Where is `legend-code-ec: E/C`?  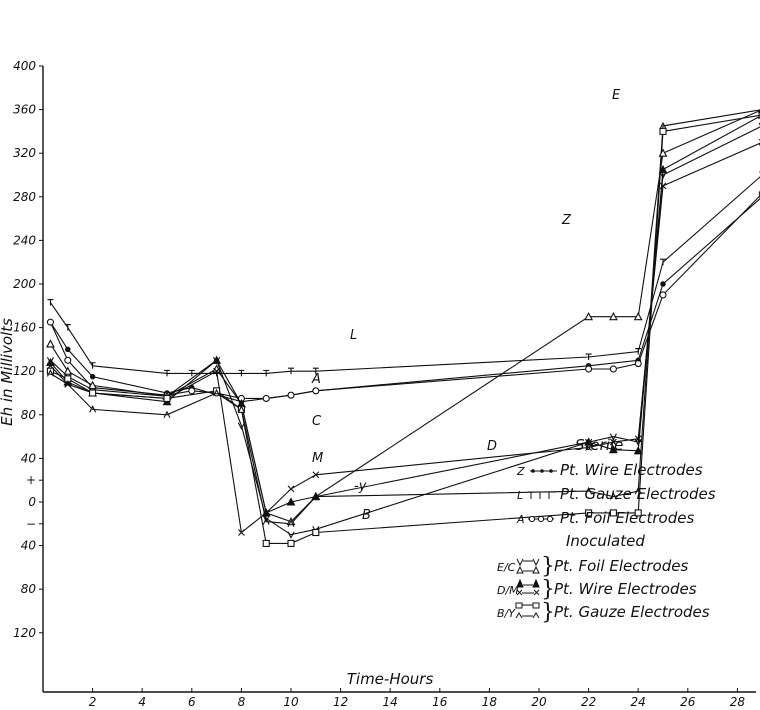 legend-code-ec: E/C is located at coordinates (506, 567).